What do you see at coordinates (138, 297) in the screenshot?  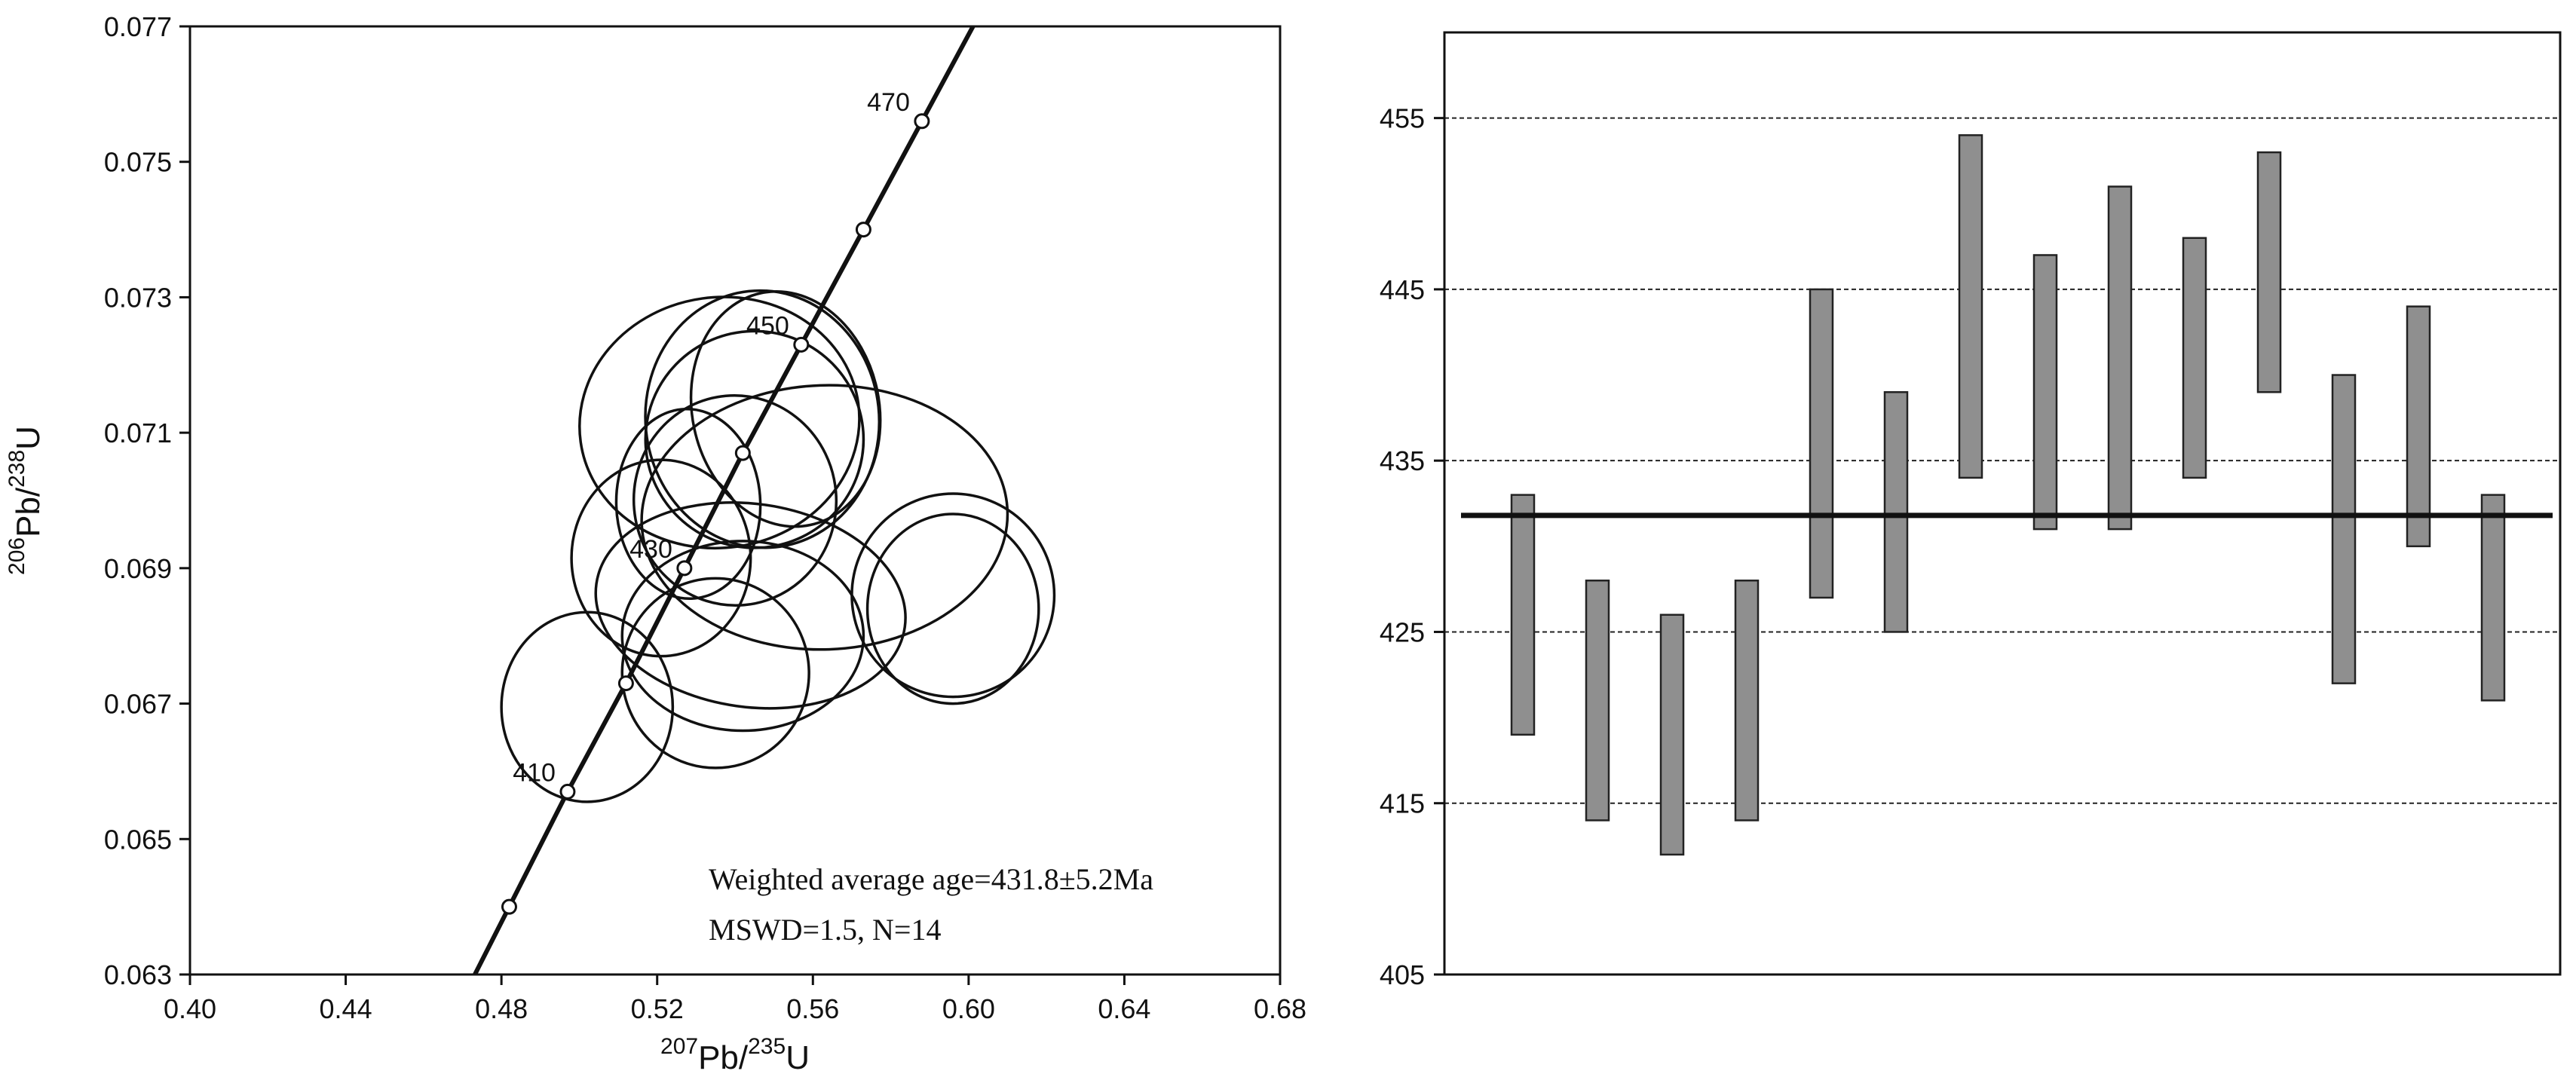 I see `y-tick-label: 0.073` at bounding box center [138, 297].